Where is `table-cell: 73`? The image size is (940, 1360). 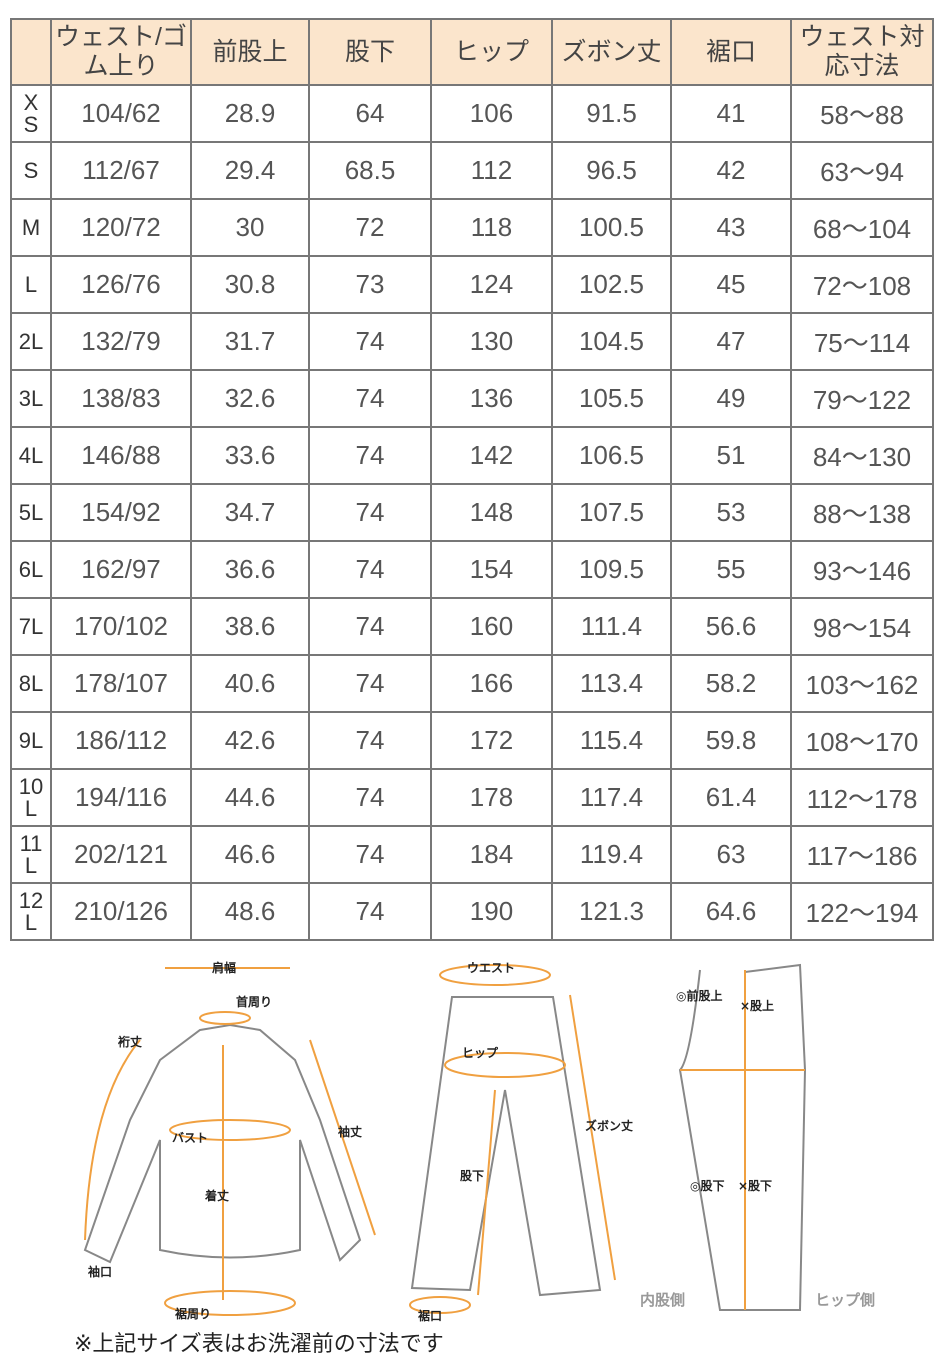
table-cell: 73 is located at coordinates (370, 284).